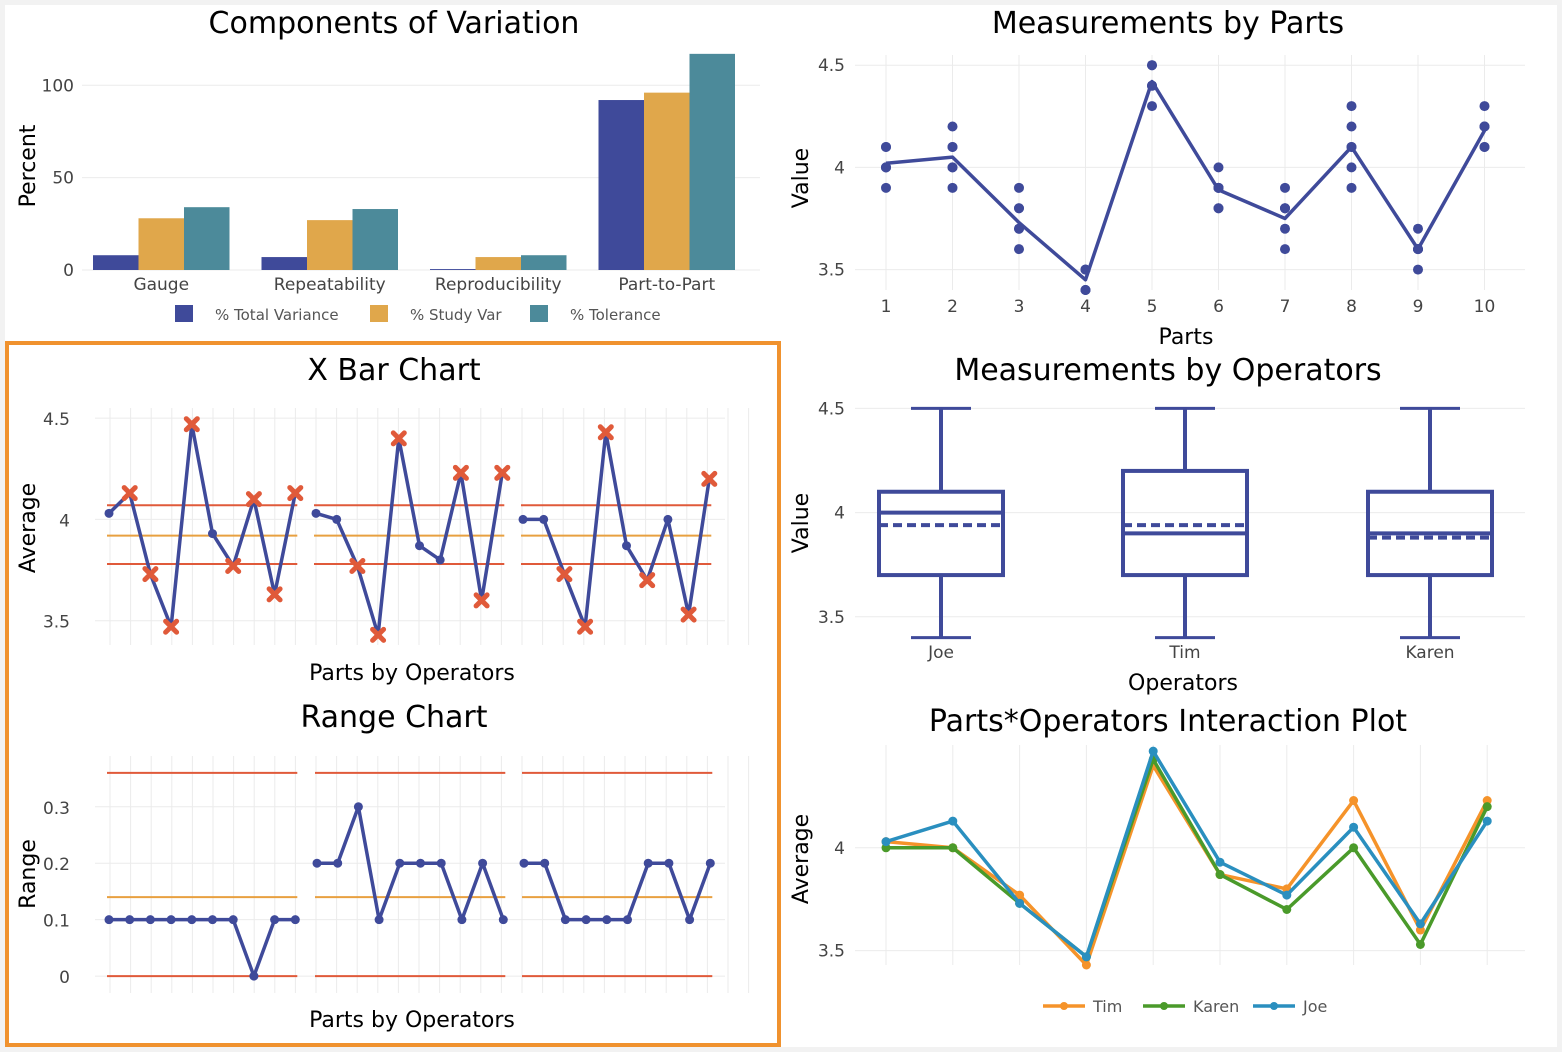  What do you see at coordinates (952, 307) in the screenshot?
I see `x-tick-label: 2` at bounding box center [952, 307].